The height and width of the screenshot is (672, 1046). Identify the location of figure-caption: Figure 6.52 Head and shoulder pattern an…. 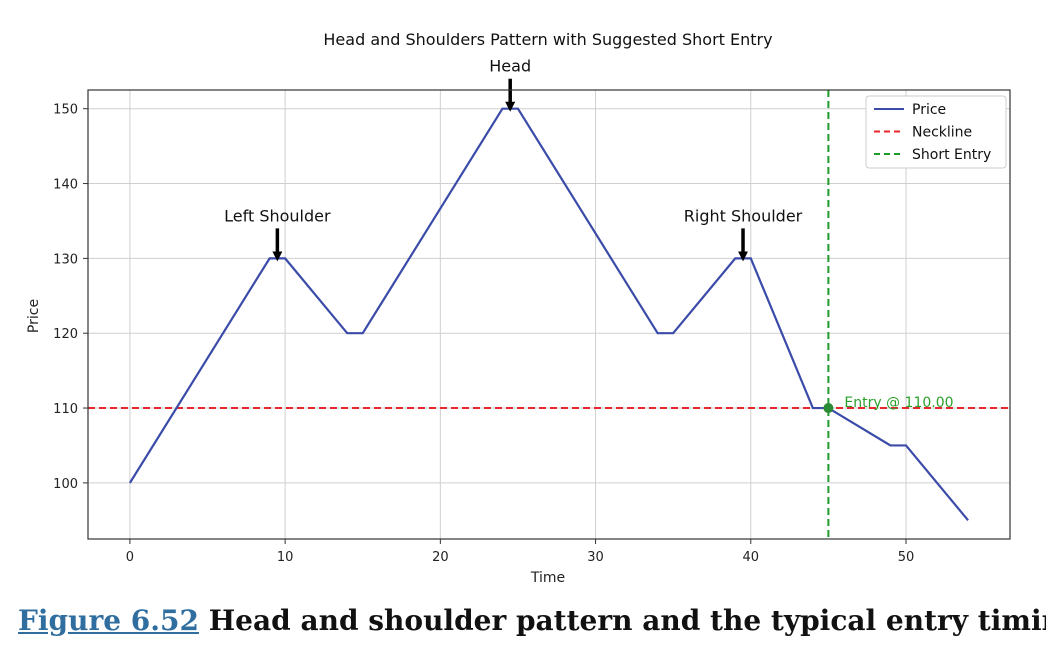
(532, 620).